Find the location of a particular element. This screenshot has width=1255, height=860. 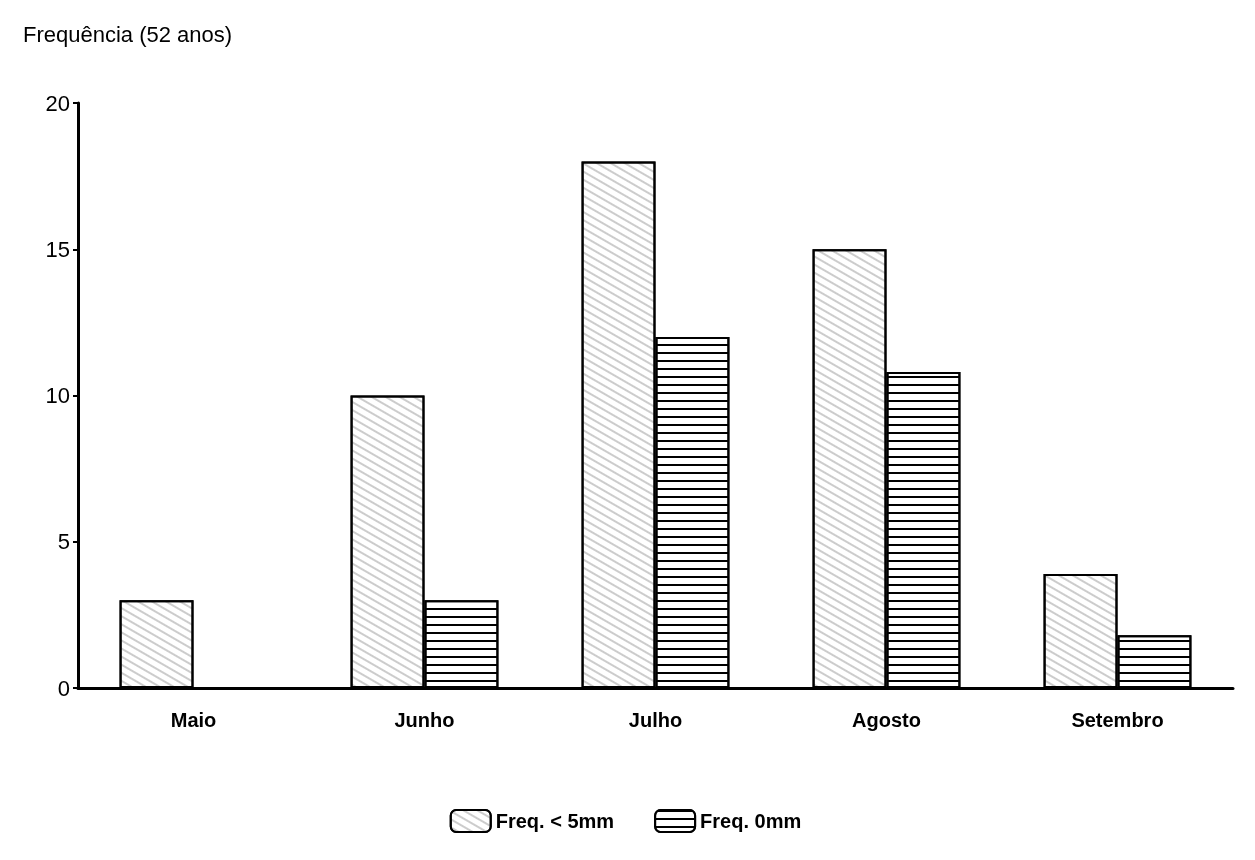

y-tick-label: 15 is located at coordinates (57, 249).